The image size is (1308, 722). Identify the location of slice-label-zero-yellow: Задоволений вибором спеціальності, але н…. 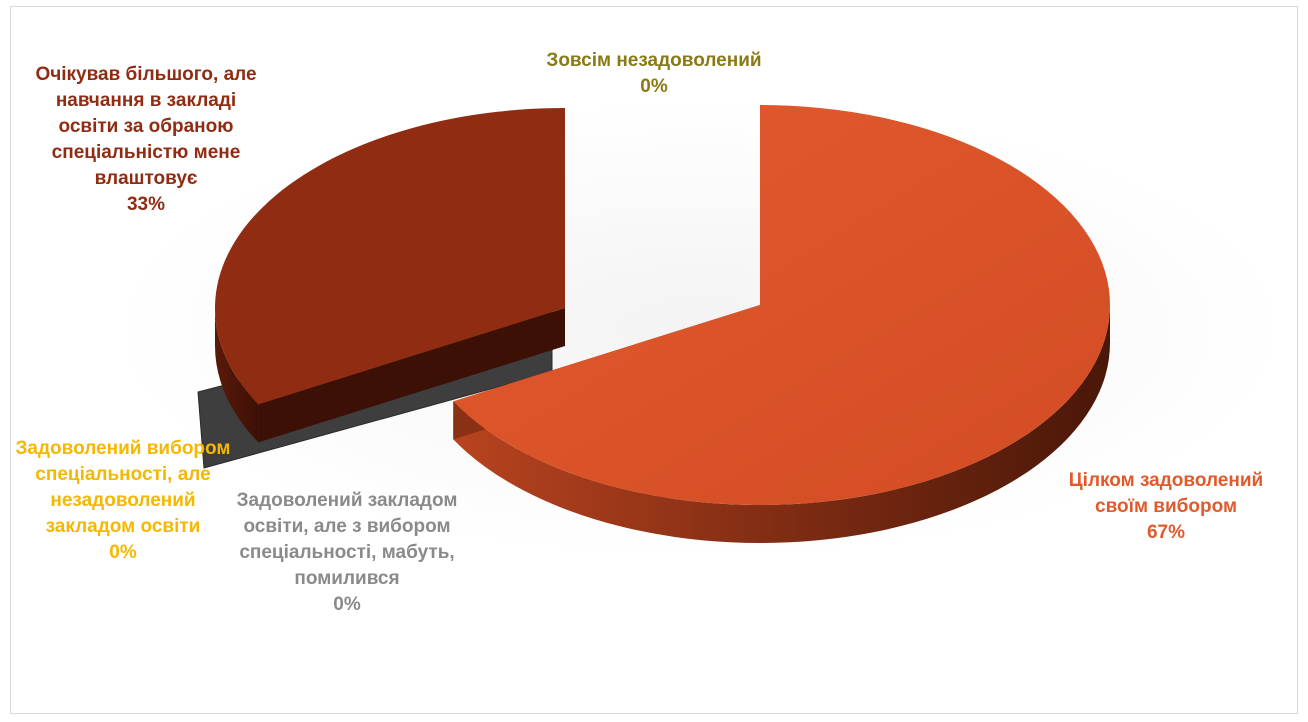
(123, 501).